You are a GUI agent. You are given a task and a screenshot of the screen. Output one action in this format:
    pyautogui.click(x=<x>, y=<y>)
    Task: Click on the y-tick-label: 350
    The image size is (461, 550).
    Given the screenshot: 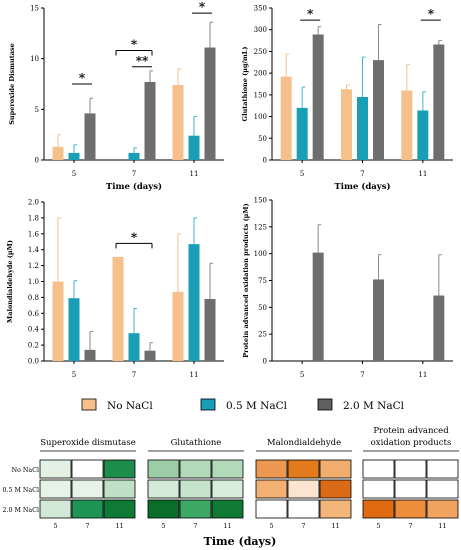 What is the action you would take?
    pyautogui.click(x=260, y=9)
    